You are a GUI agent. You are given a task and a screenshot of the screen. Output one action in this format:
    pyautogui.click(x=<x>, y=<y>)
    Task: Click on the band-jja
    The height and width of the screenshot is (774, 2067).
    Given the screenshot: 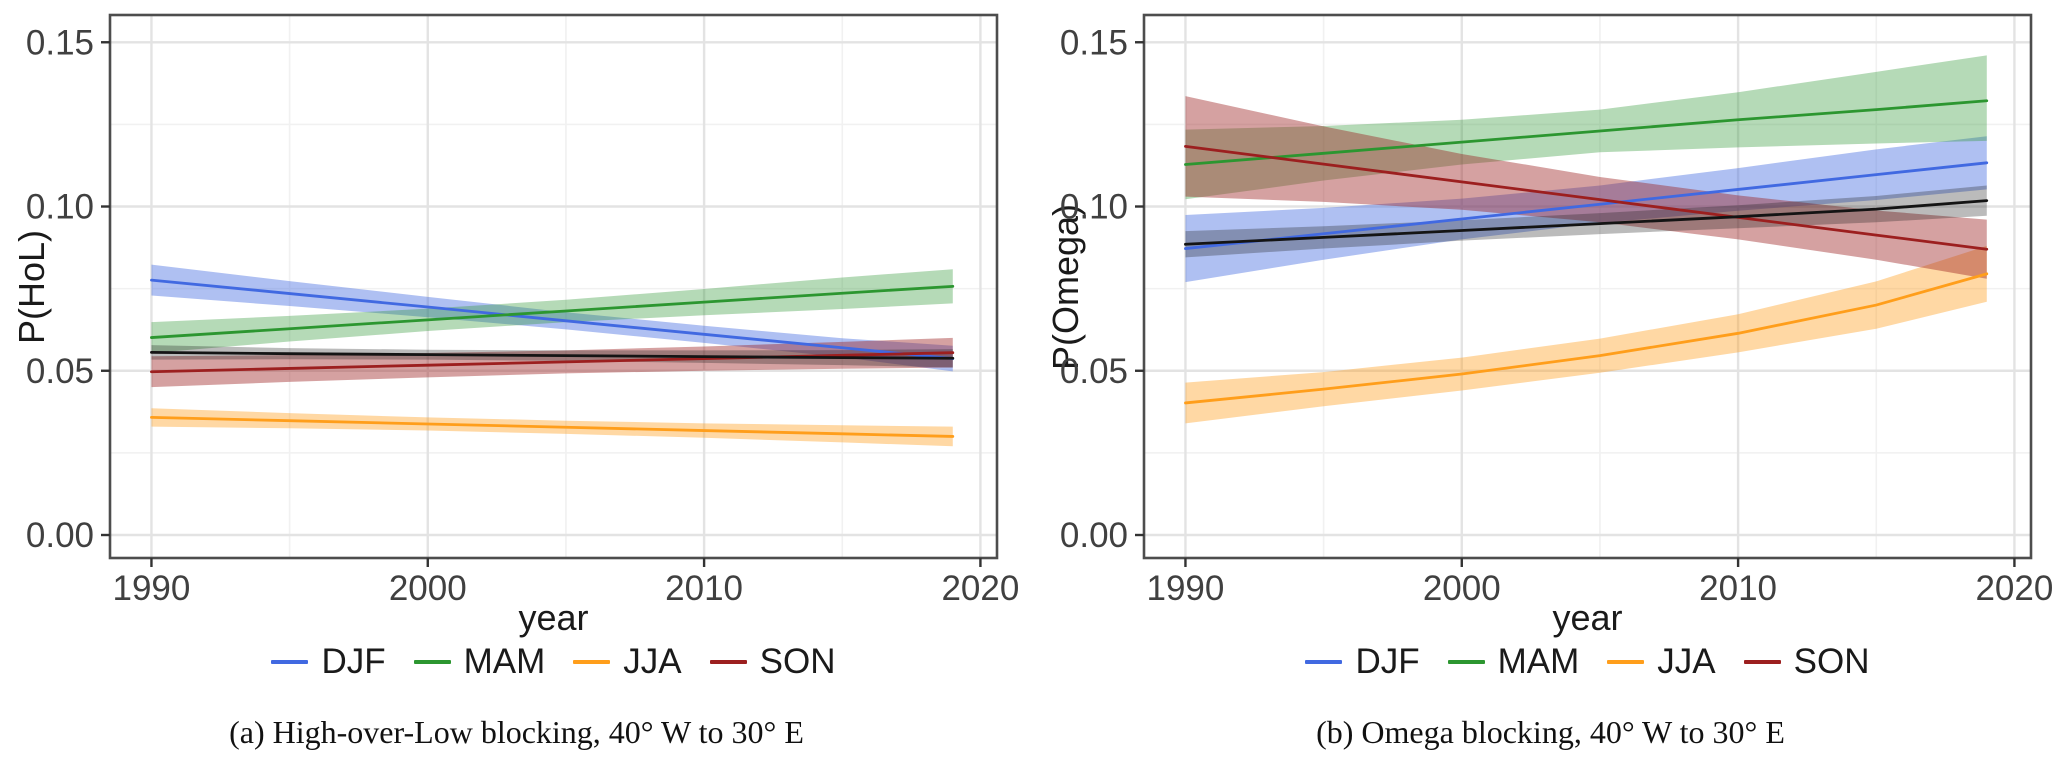 What is the action you would take?
    pyautogui.click(x=1586, y=334)
    